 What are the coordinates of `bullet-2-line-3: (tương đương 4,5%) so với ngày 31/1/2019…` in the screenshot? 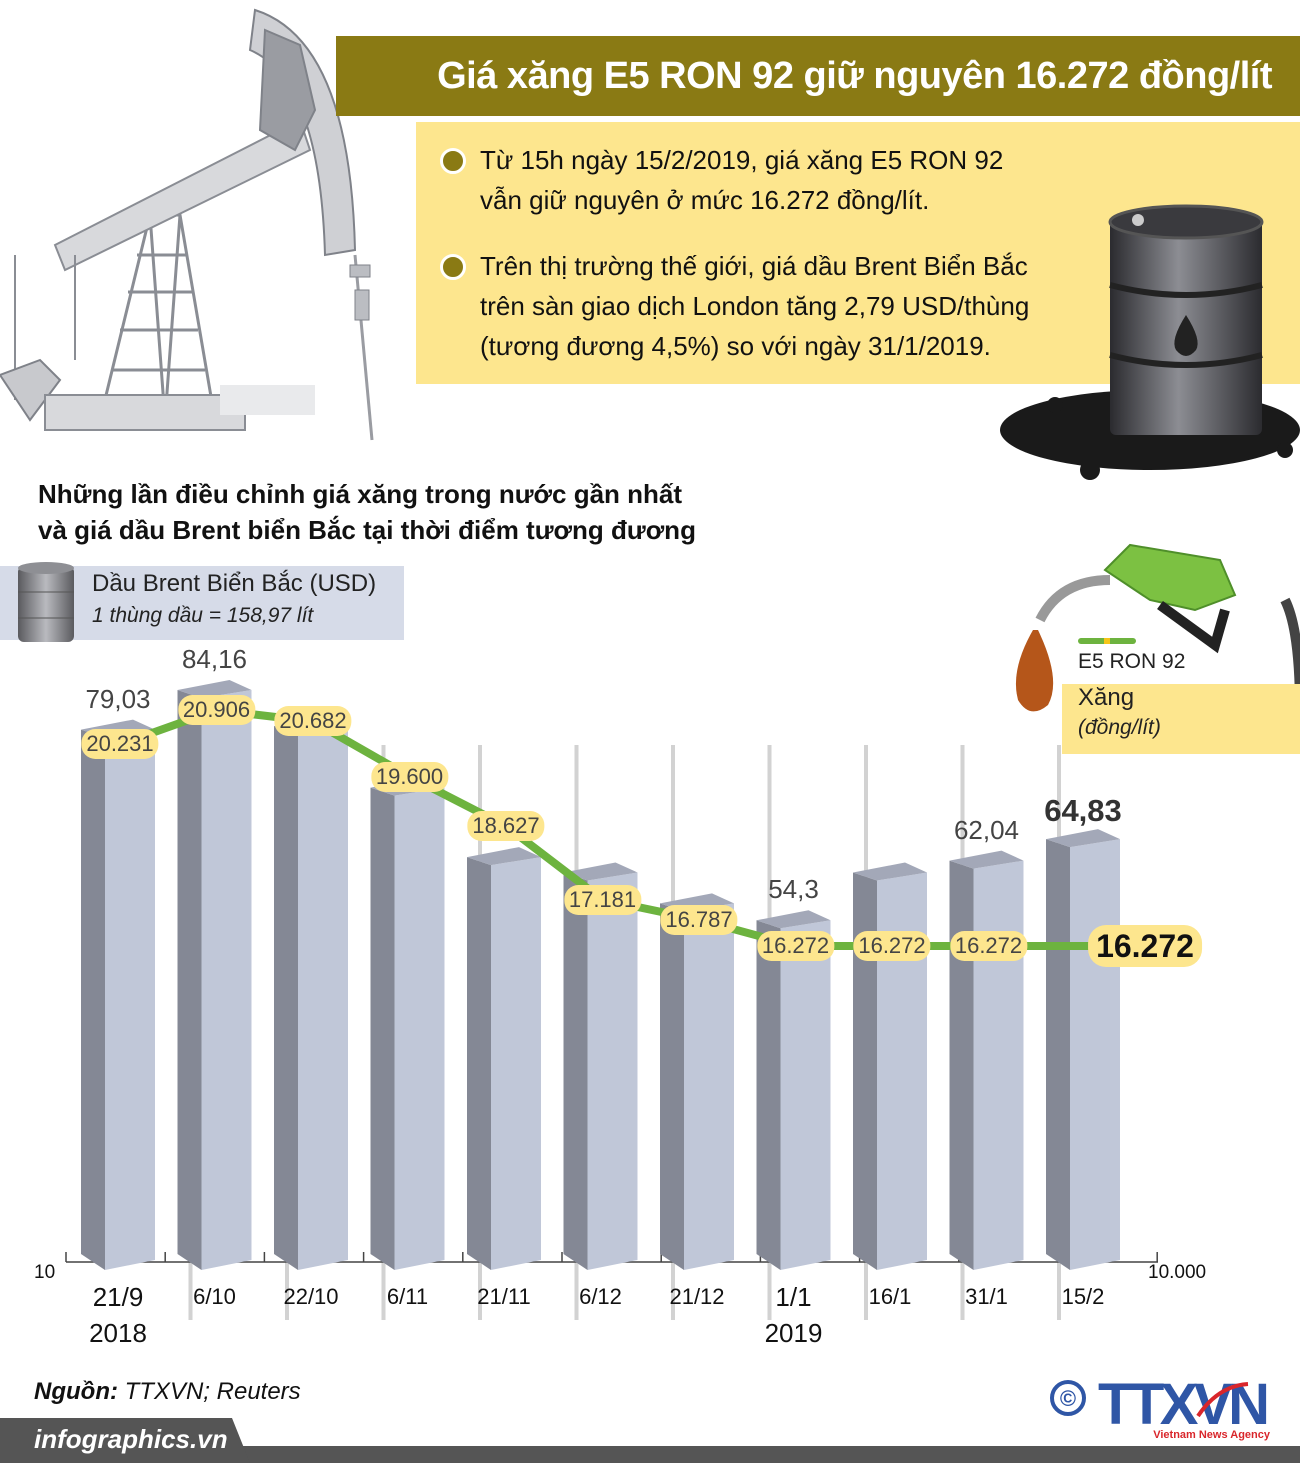 It's located at (735, 346).